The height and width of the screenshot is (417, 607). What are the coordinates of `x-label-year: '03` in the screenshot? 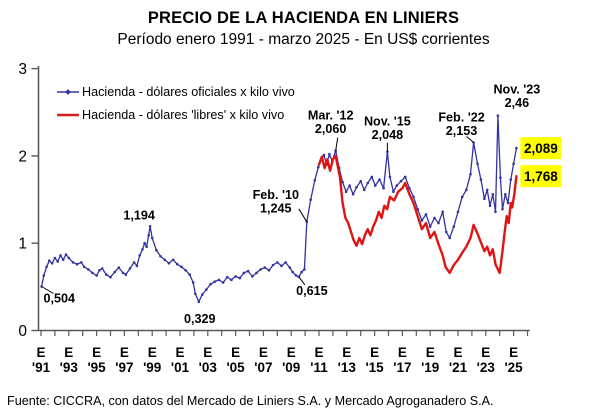 It's located at (208, 367).